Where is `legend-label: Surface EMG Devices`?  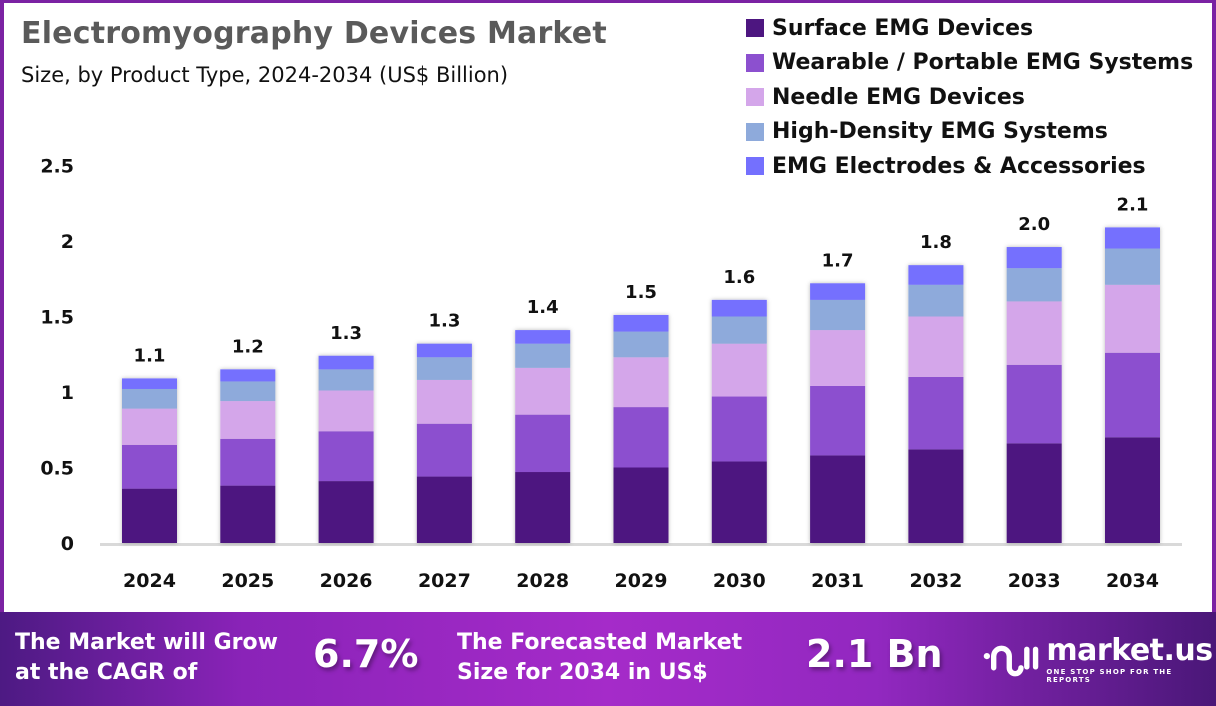 legend-label: Surface EMG Devices is located at coordinates (903, 28).